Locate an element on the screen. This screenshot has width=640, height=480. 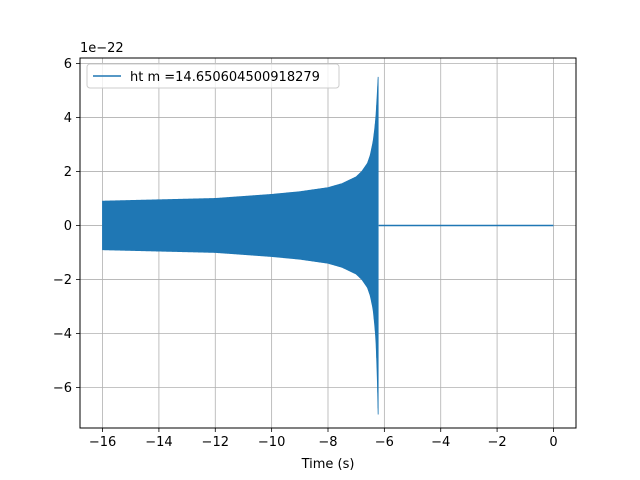
y-tick-label: −2 is located at coordinates (62, 280).